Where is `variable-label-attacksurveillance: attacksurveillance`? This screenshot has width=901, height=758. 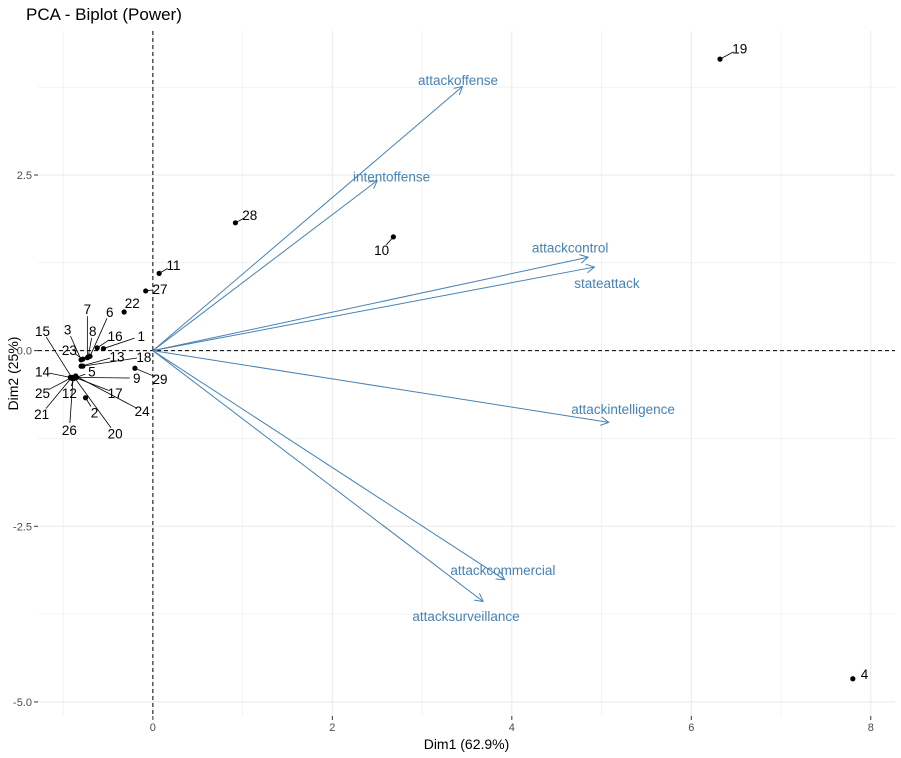
variable-label-attacksurveillance: attacksurveillance is located at coordinates (465, 616).